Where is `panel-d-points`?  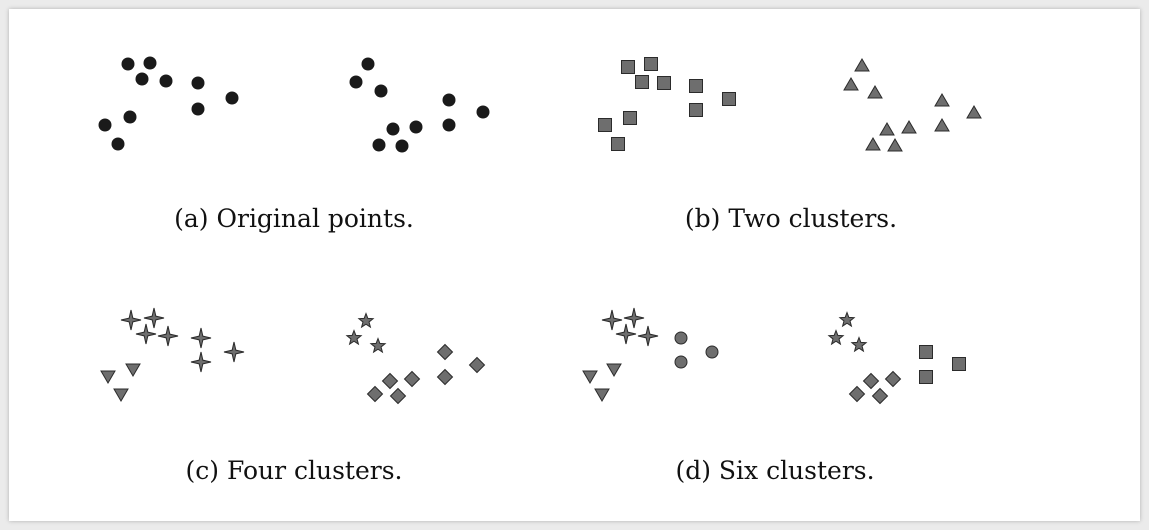 panel-d-points is located at coordinates (774, 356).